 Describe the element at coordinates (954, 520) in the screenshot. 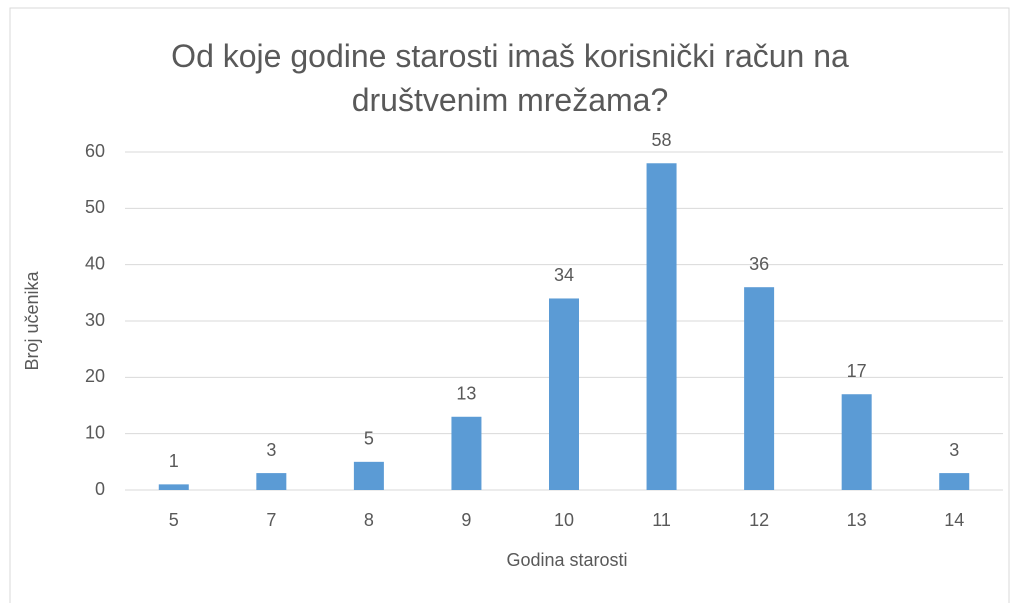

I see `x-tick-label: 14` at that location.